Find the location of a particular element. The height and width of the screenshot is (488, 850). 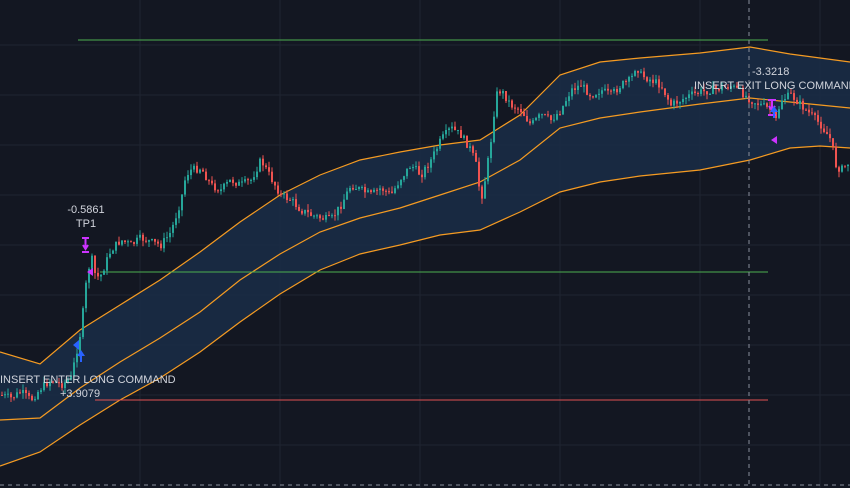

entry-value-label: +3.9079 is located at coordinates (80, 394).